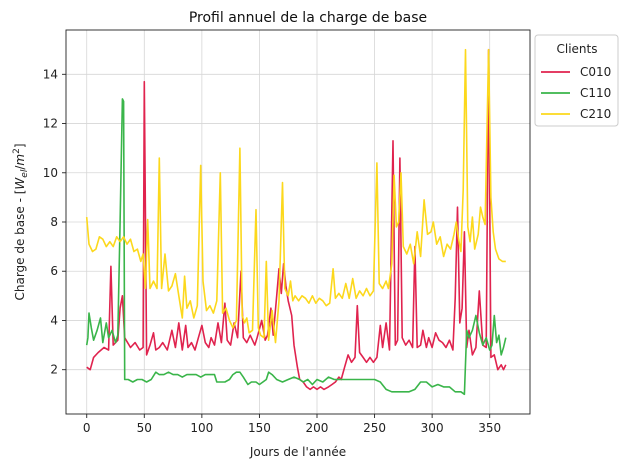  Describe the element at coordinates (50, 74) in the screenshot. I see `y-tick-label: 14` at that location.